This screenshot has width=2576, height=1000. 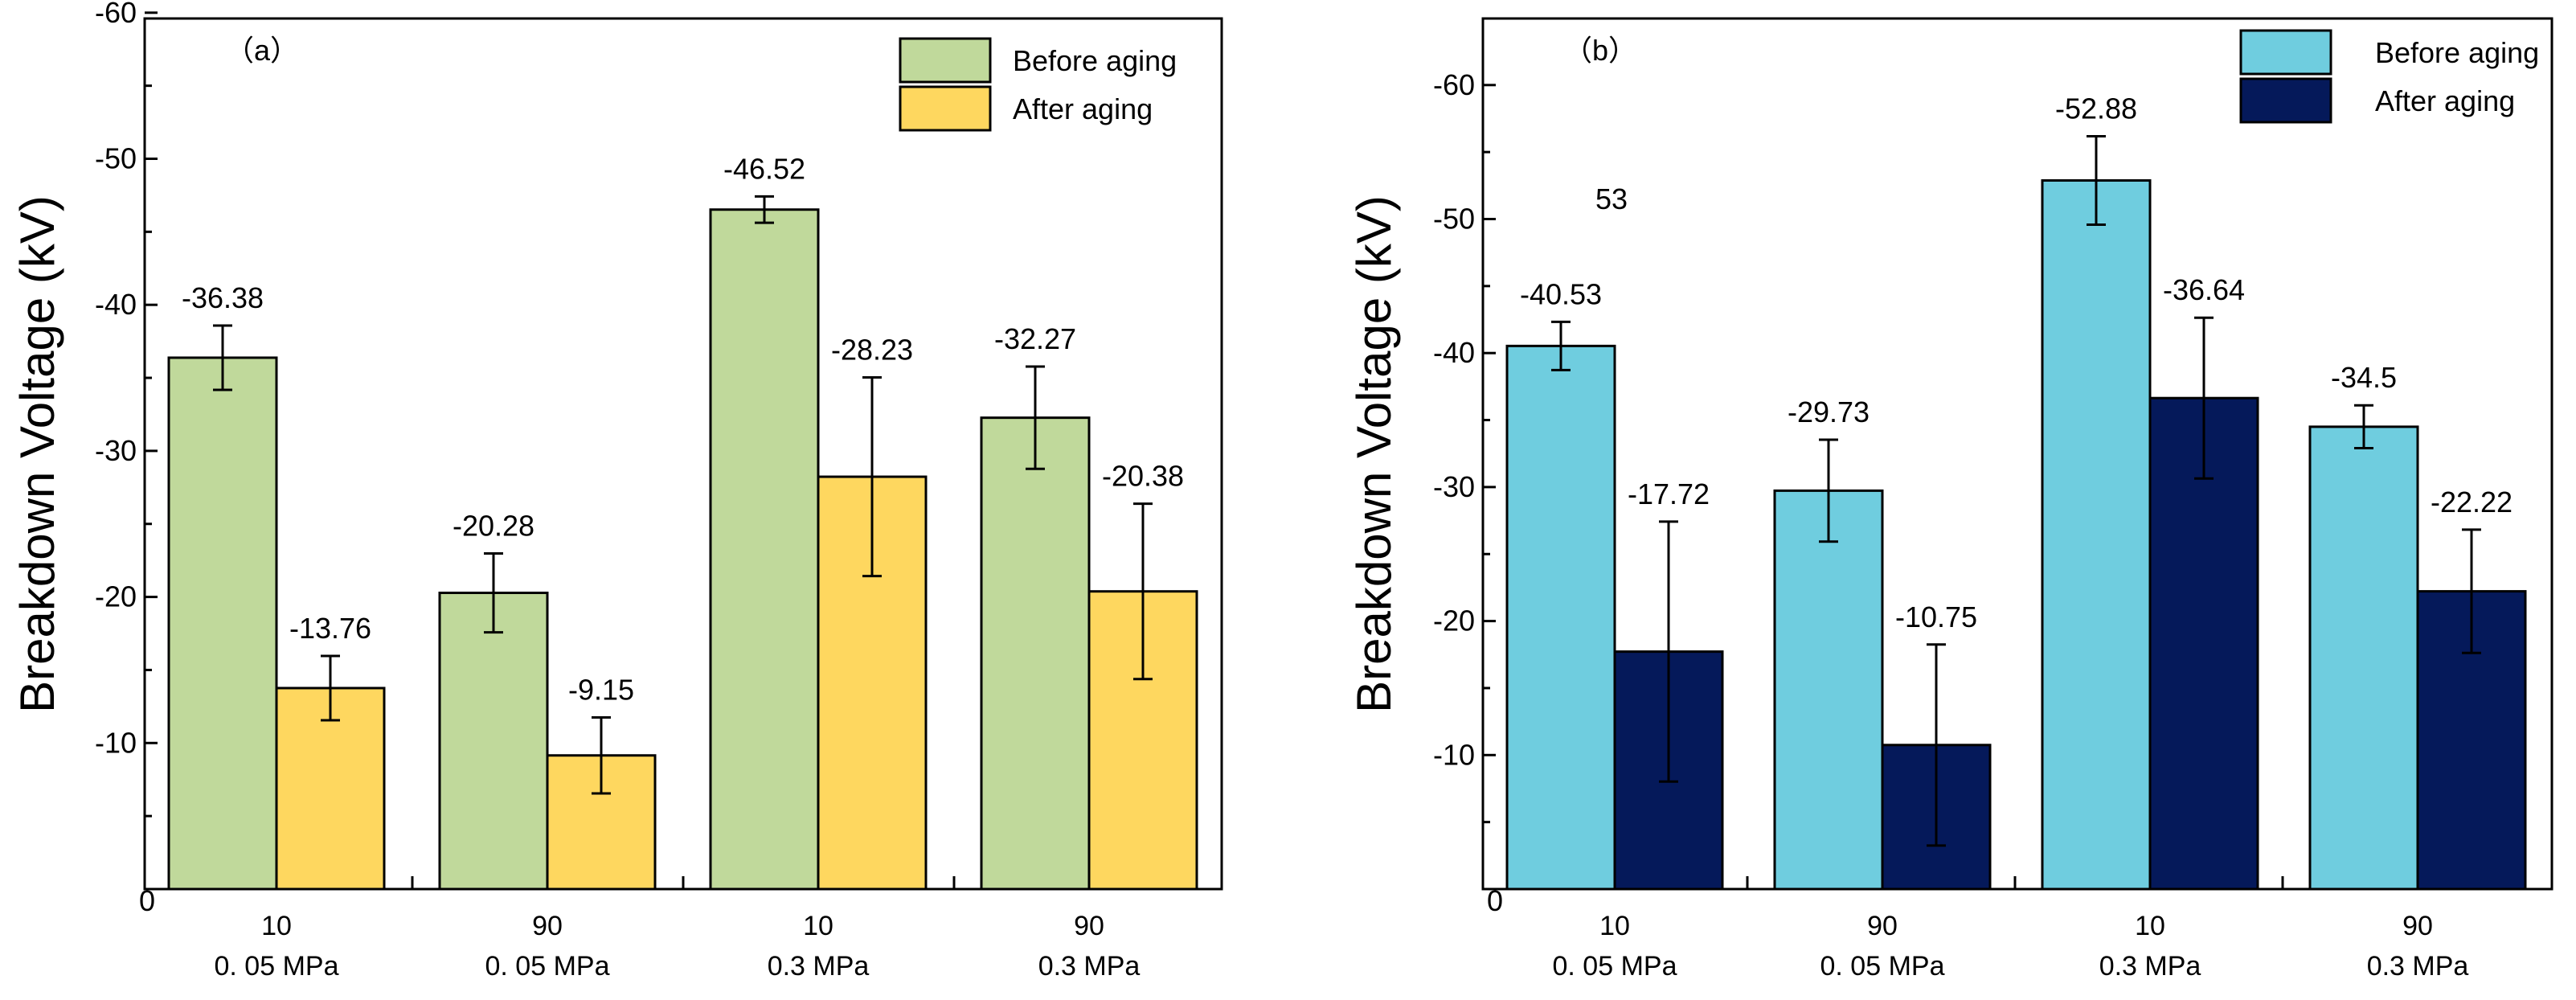 What do you see at coordinates (1669, 493) in the screenshot?
I see `panel-b-data-label: -17.72` at bounding box center [1669, 493].